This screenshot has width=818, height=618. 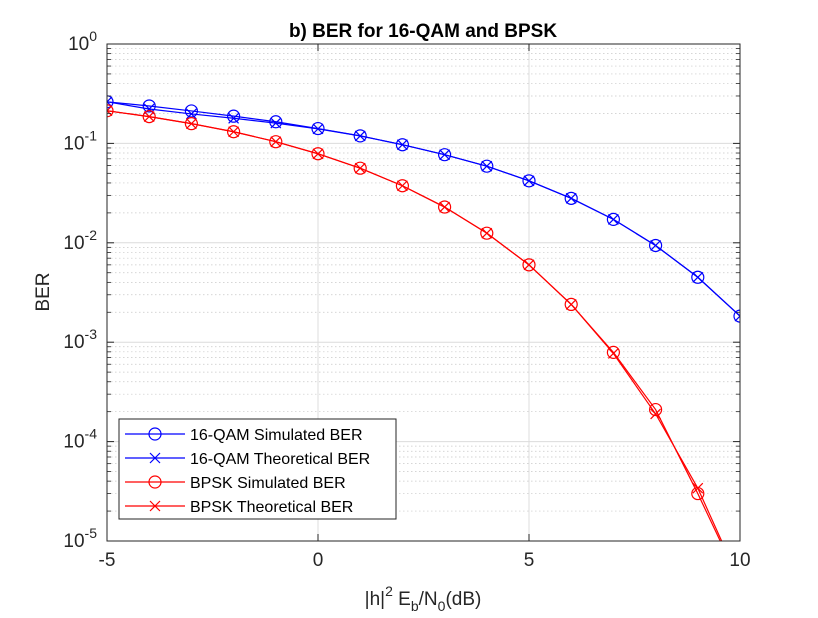 I want to click on x-axis-label-sub2: 0, so click(x=442, y=605).